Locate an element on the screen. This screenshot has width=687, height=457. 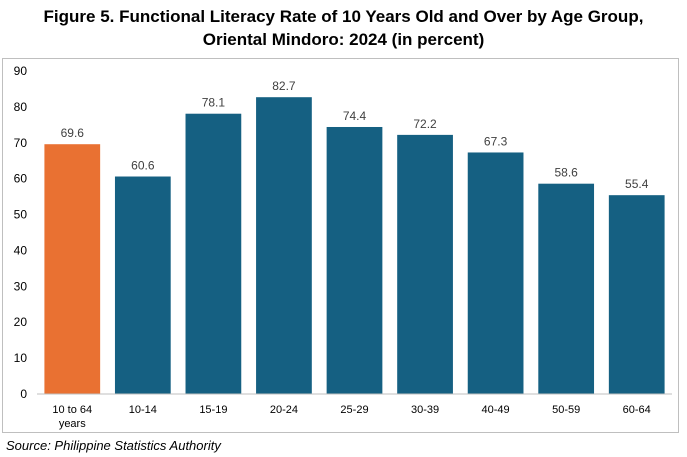
y-tick-label: 50 is located at coordinates (21, 215).